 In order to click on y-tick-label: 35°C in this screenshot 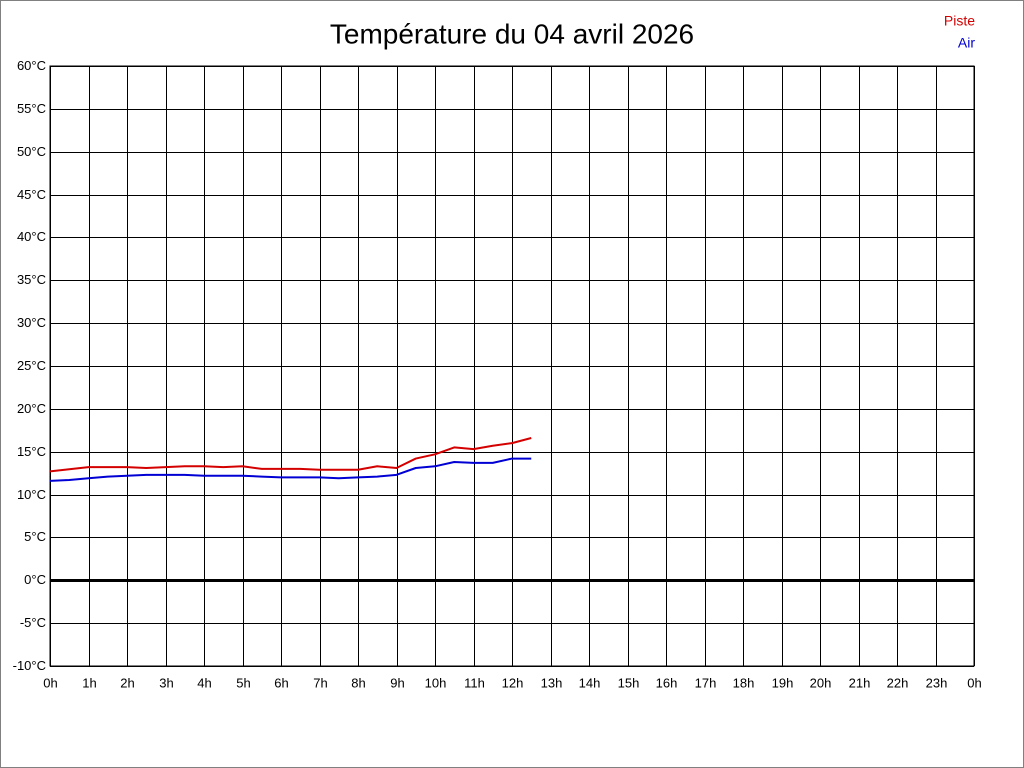, I will do `click(31, 279)`.